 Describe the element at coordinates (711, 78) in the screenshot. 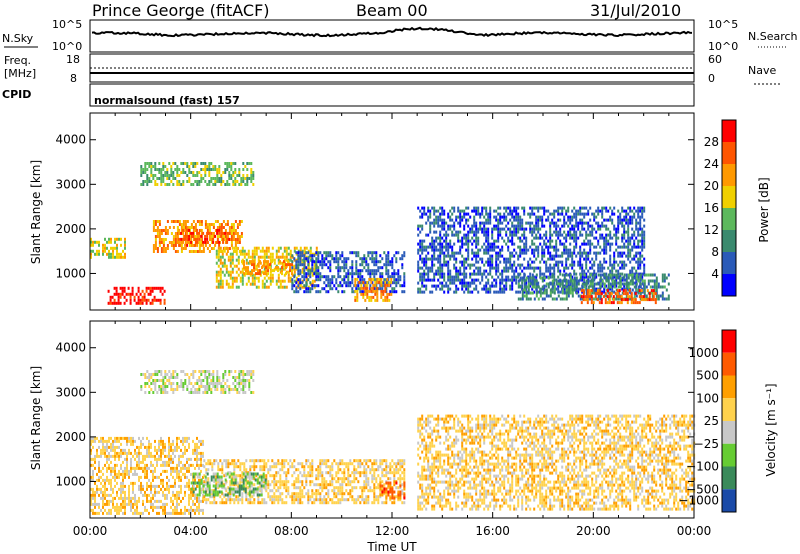

I see `nave-tick-bottom: 0` at that location.